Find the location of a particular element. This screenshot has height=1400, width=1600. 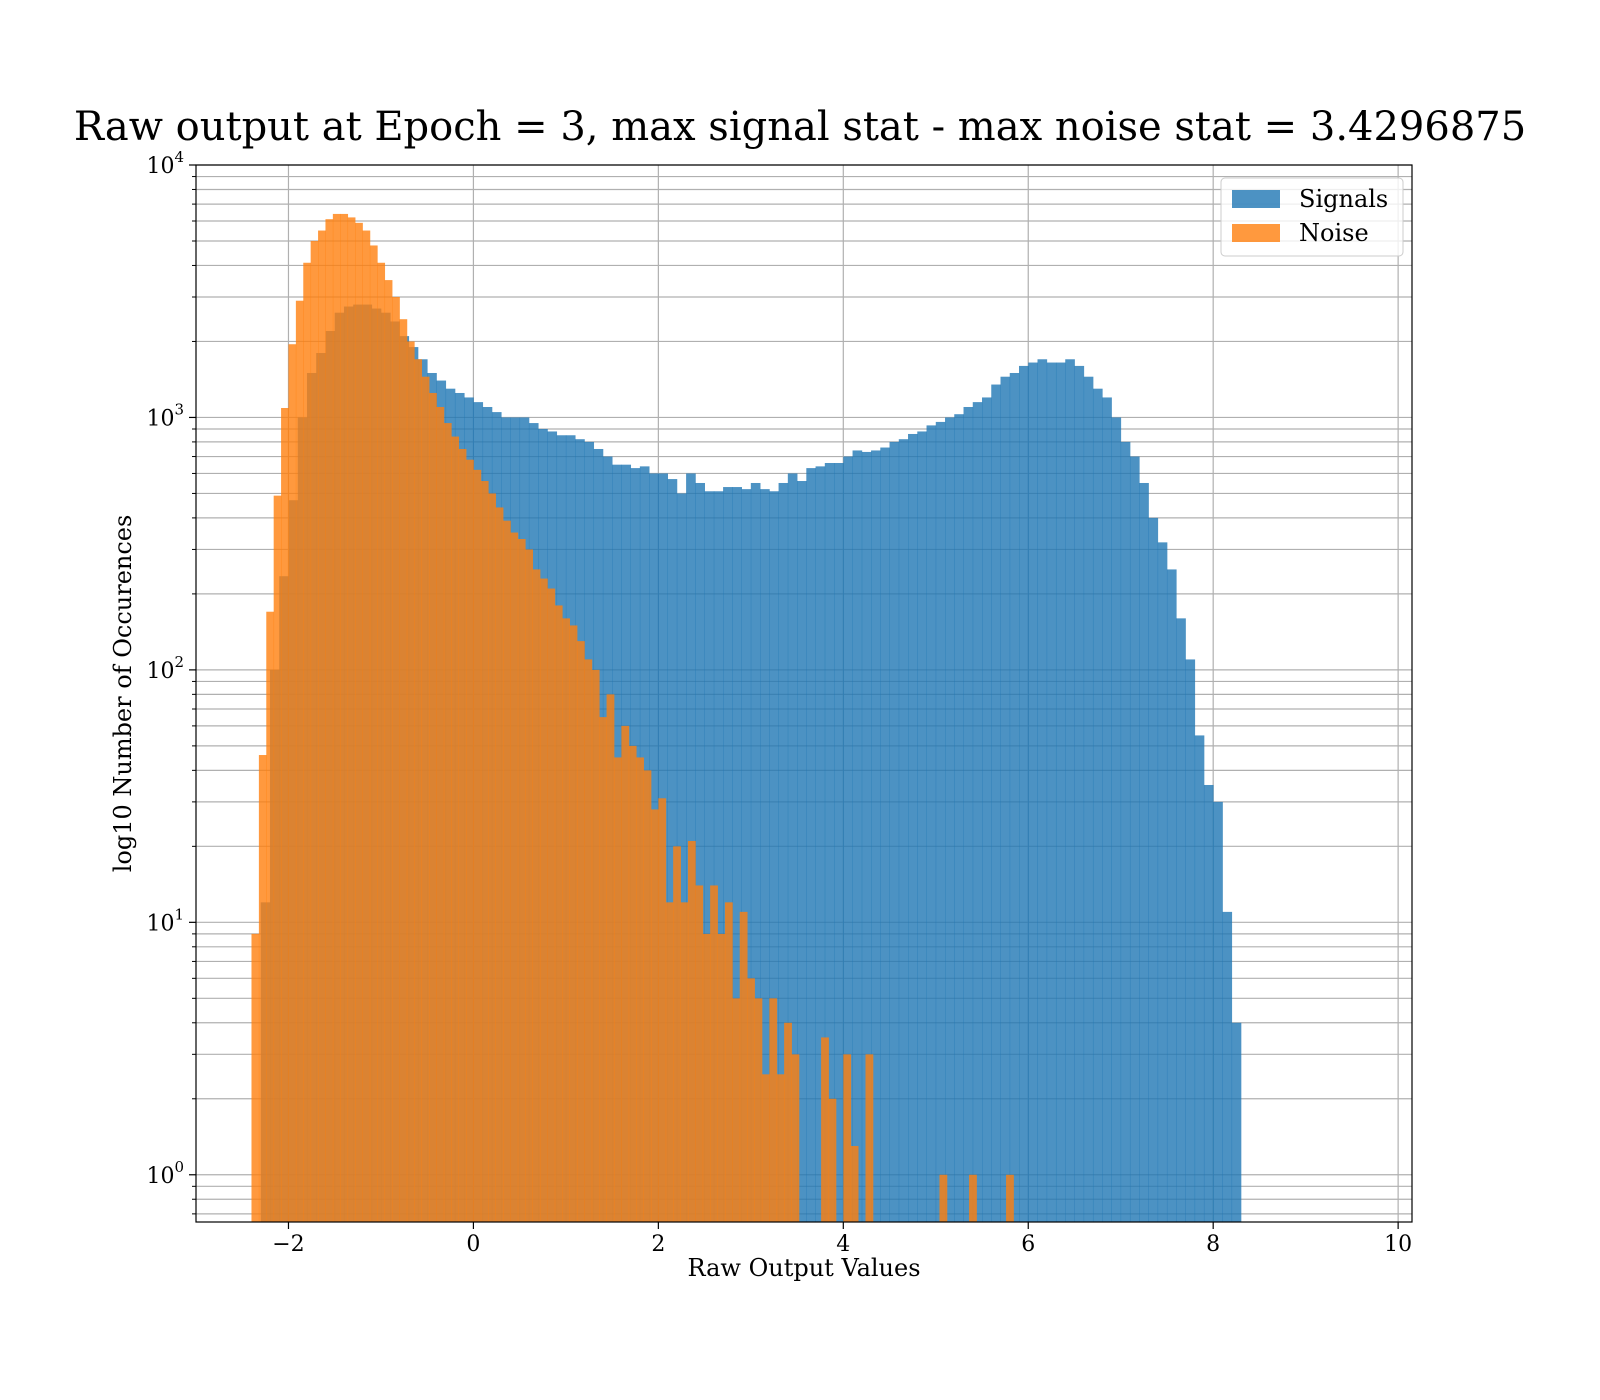

legend: Signals Noise is located at coordinates (1312, 217).